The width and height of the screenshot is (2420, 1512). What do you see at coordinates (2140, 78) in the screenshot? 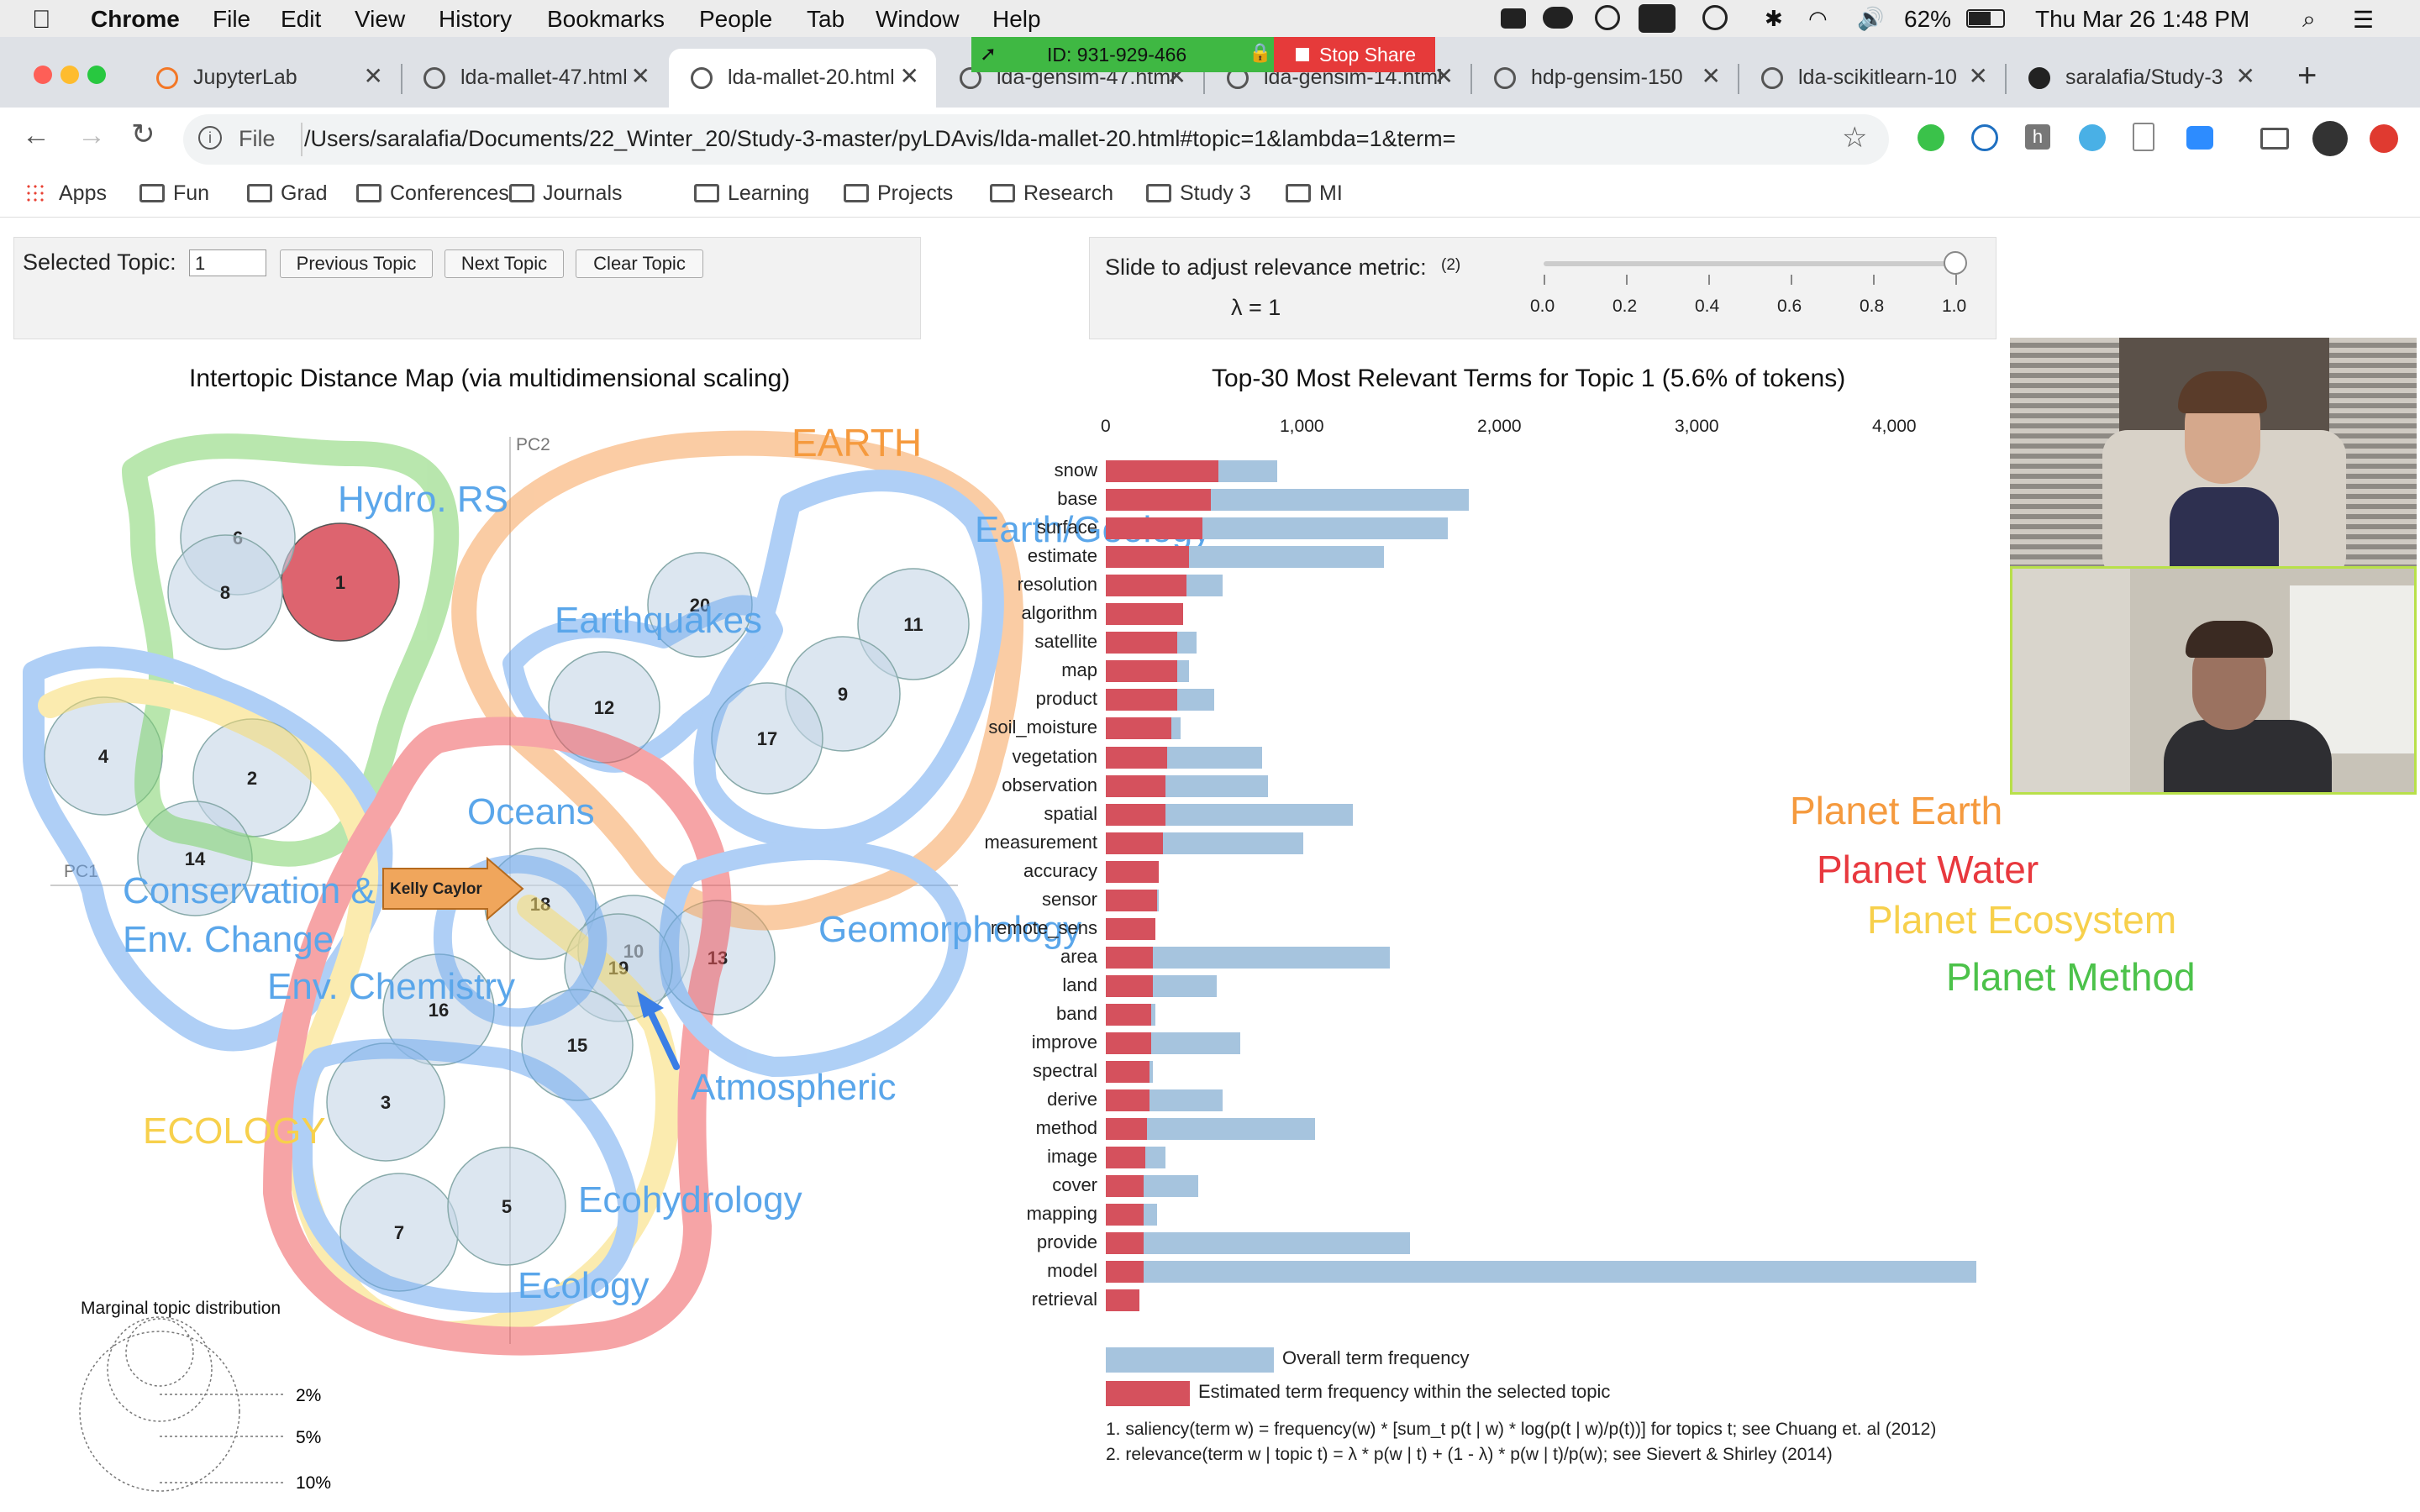
I see `tab-github-study-3: saralafia/Study-3 ✕` at bounding box center [2140, 78].